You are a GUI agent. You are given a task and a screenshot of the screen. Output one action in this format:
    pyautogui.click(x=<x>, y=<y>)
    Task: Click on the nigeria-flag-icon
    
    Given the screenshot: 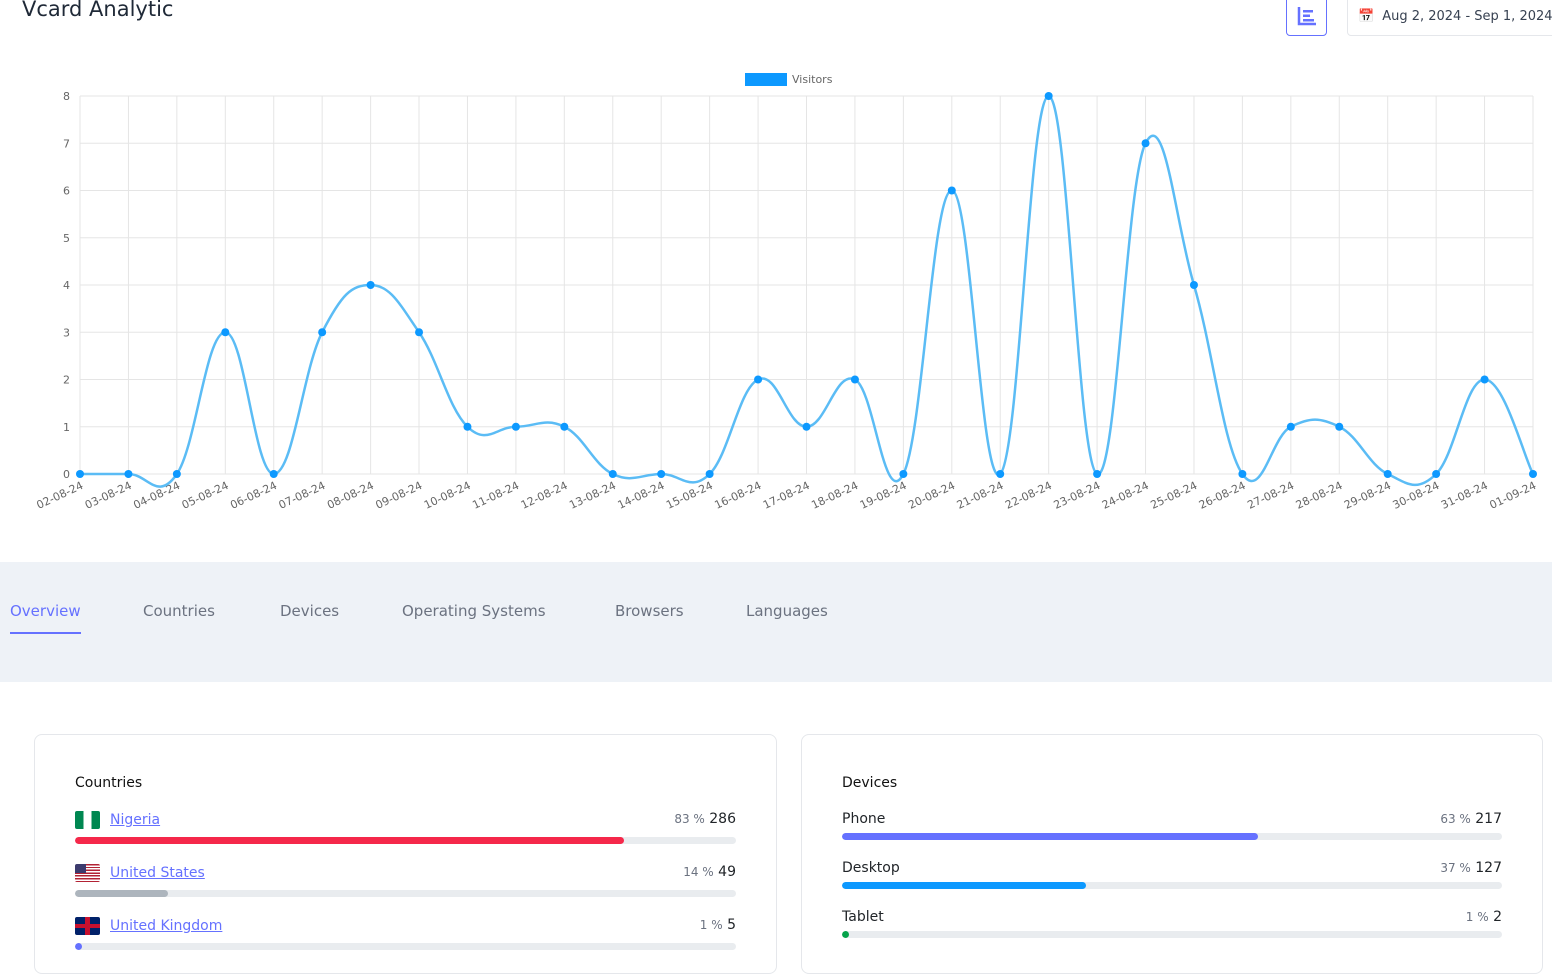 What is the action you would take?
    pyautogui.click(x=87, y=820)
    